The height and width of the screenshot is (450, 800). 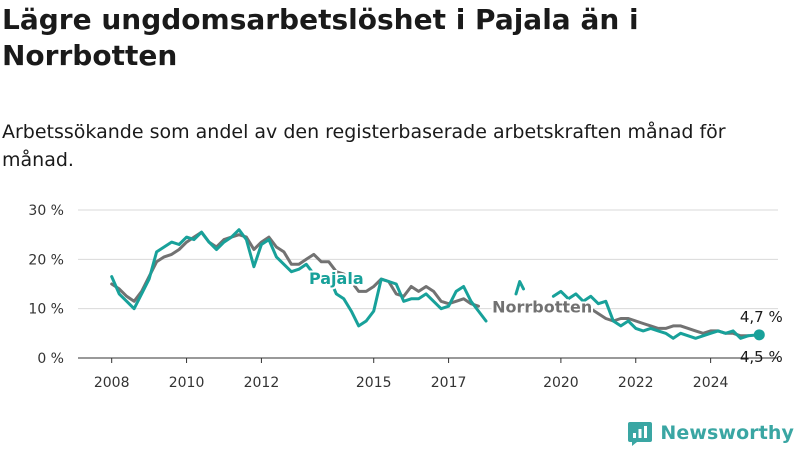 What do you see at coordinates (761, 317) in the screenshot?
I see `pajala-end-label: 4,7 %` at bounding box center [761, 317].